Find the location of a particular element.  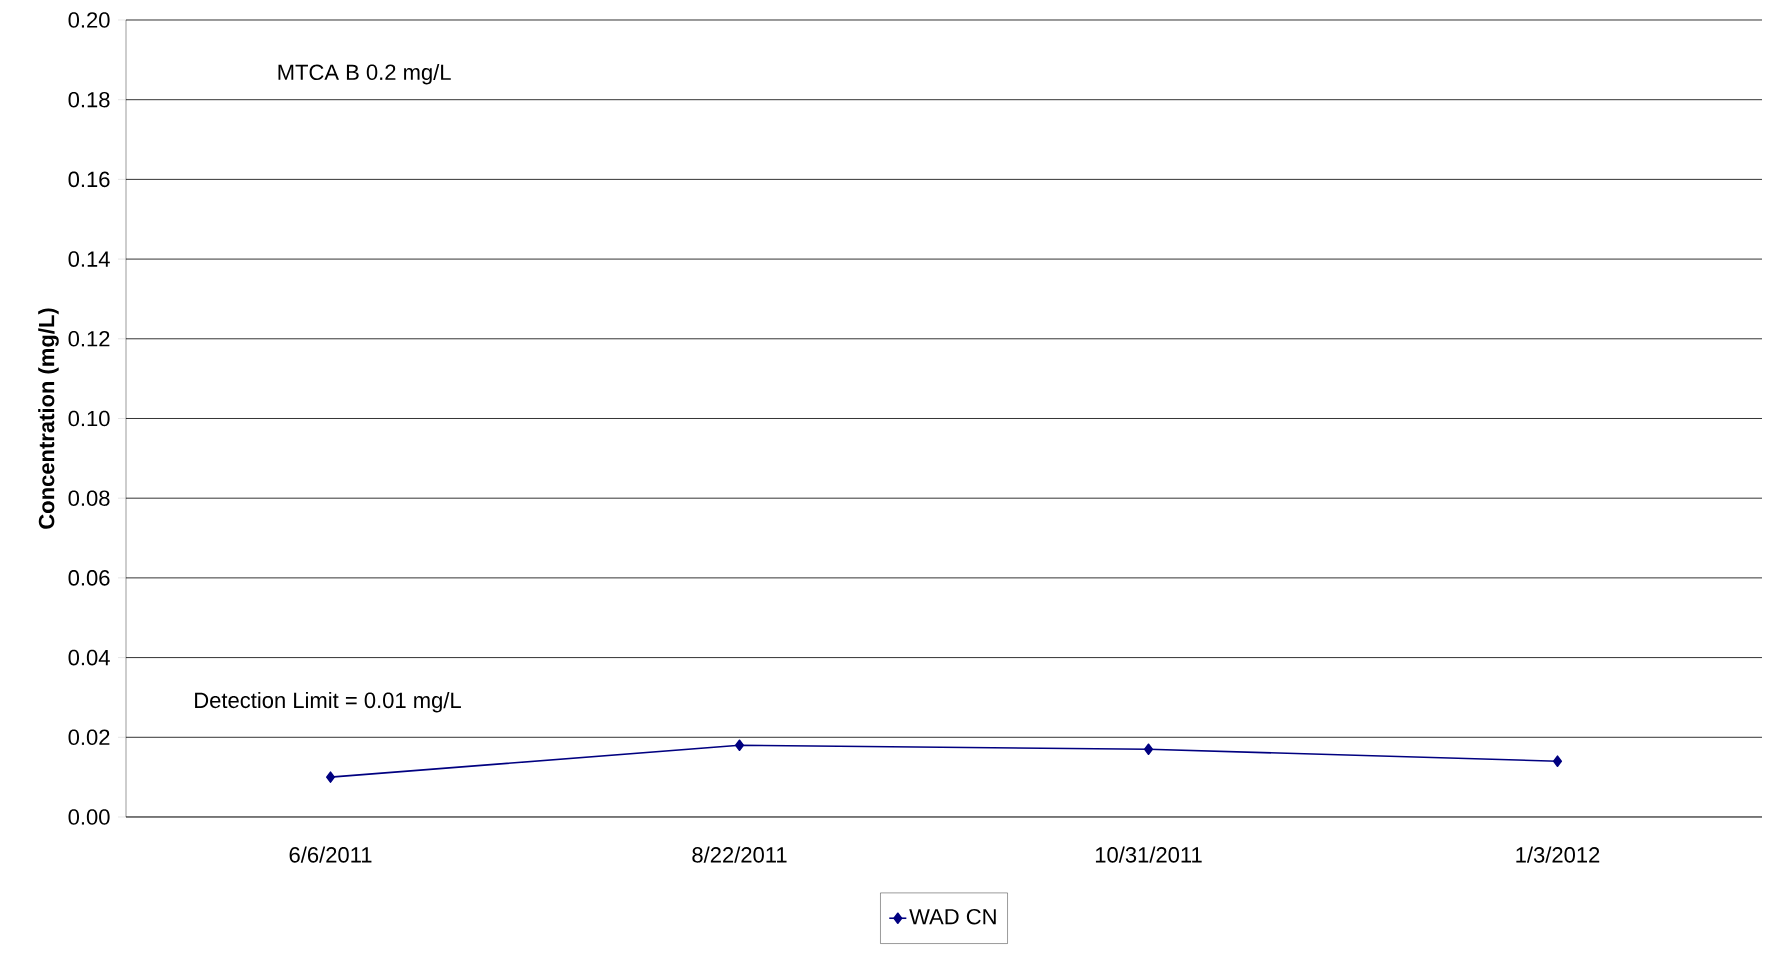

y-tick-label: 0.10 is located at coordinates (89, 418).